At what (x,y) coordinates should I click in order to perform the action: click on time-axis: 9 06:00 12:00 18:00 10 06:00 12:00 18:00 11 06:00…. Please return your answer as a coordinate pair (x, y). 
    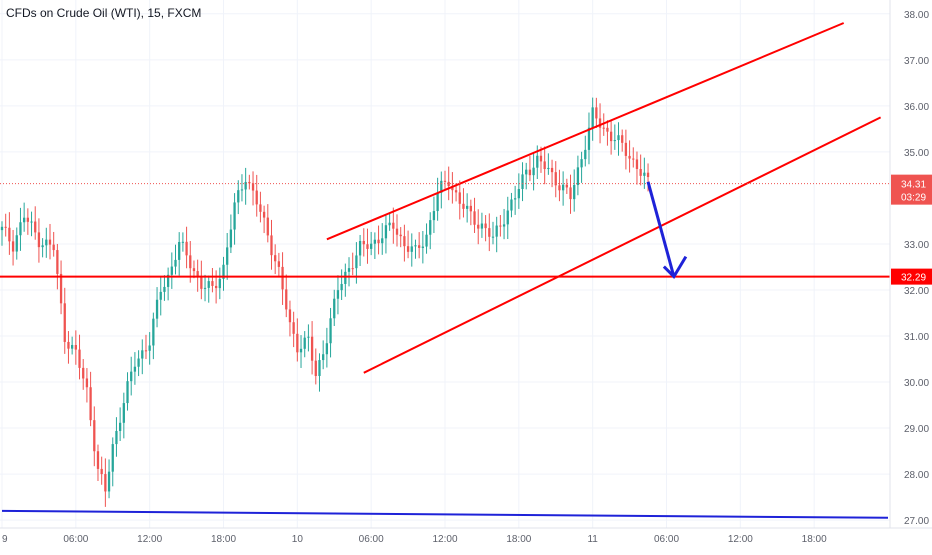
    Looking at the image, I should click on (414, 539).